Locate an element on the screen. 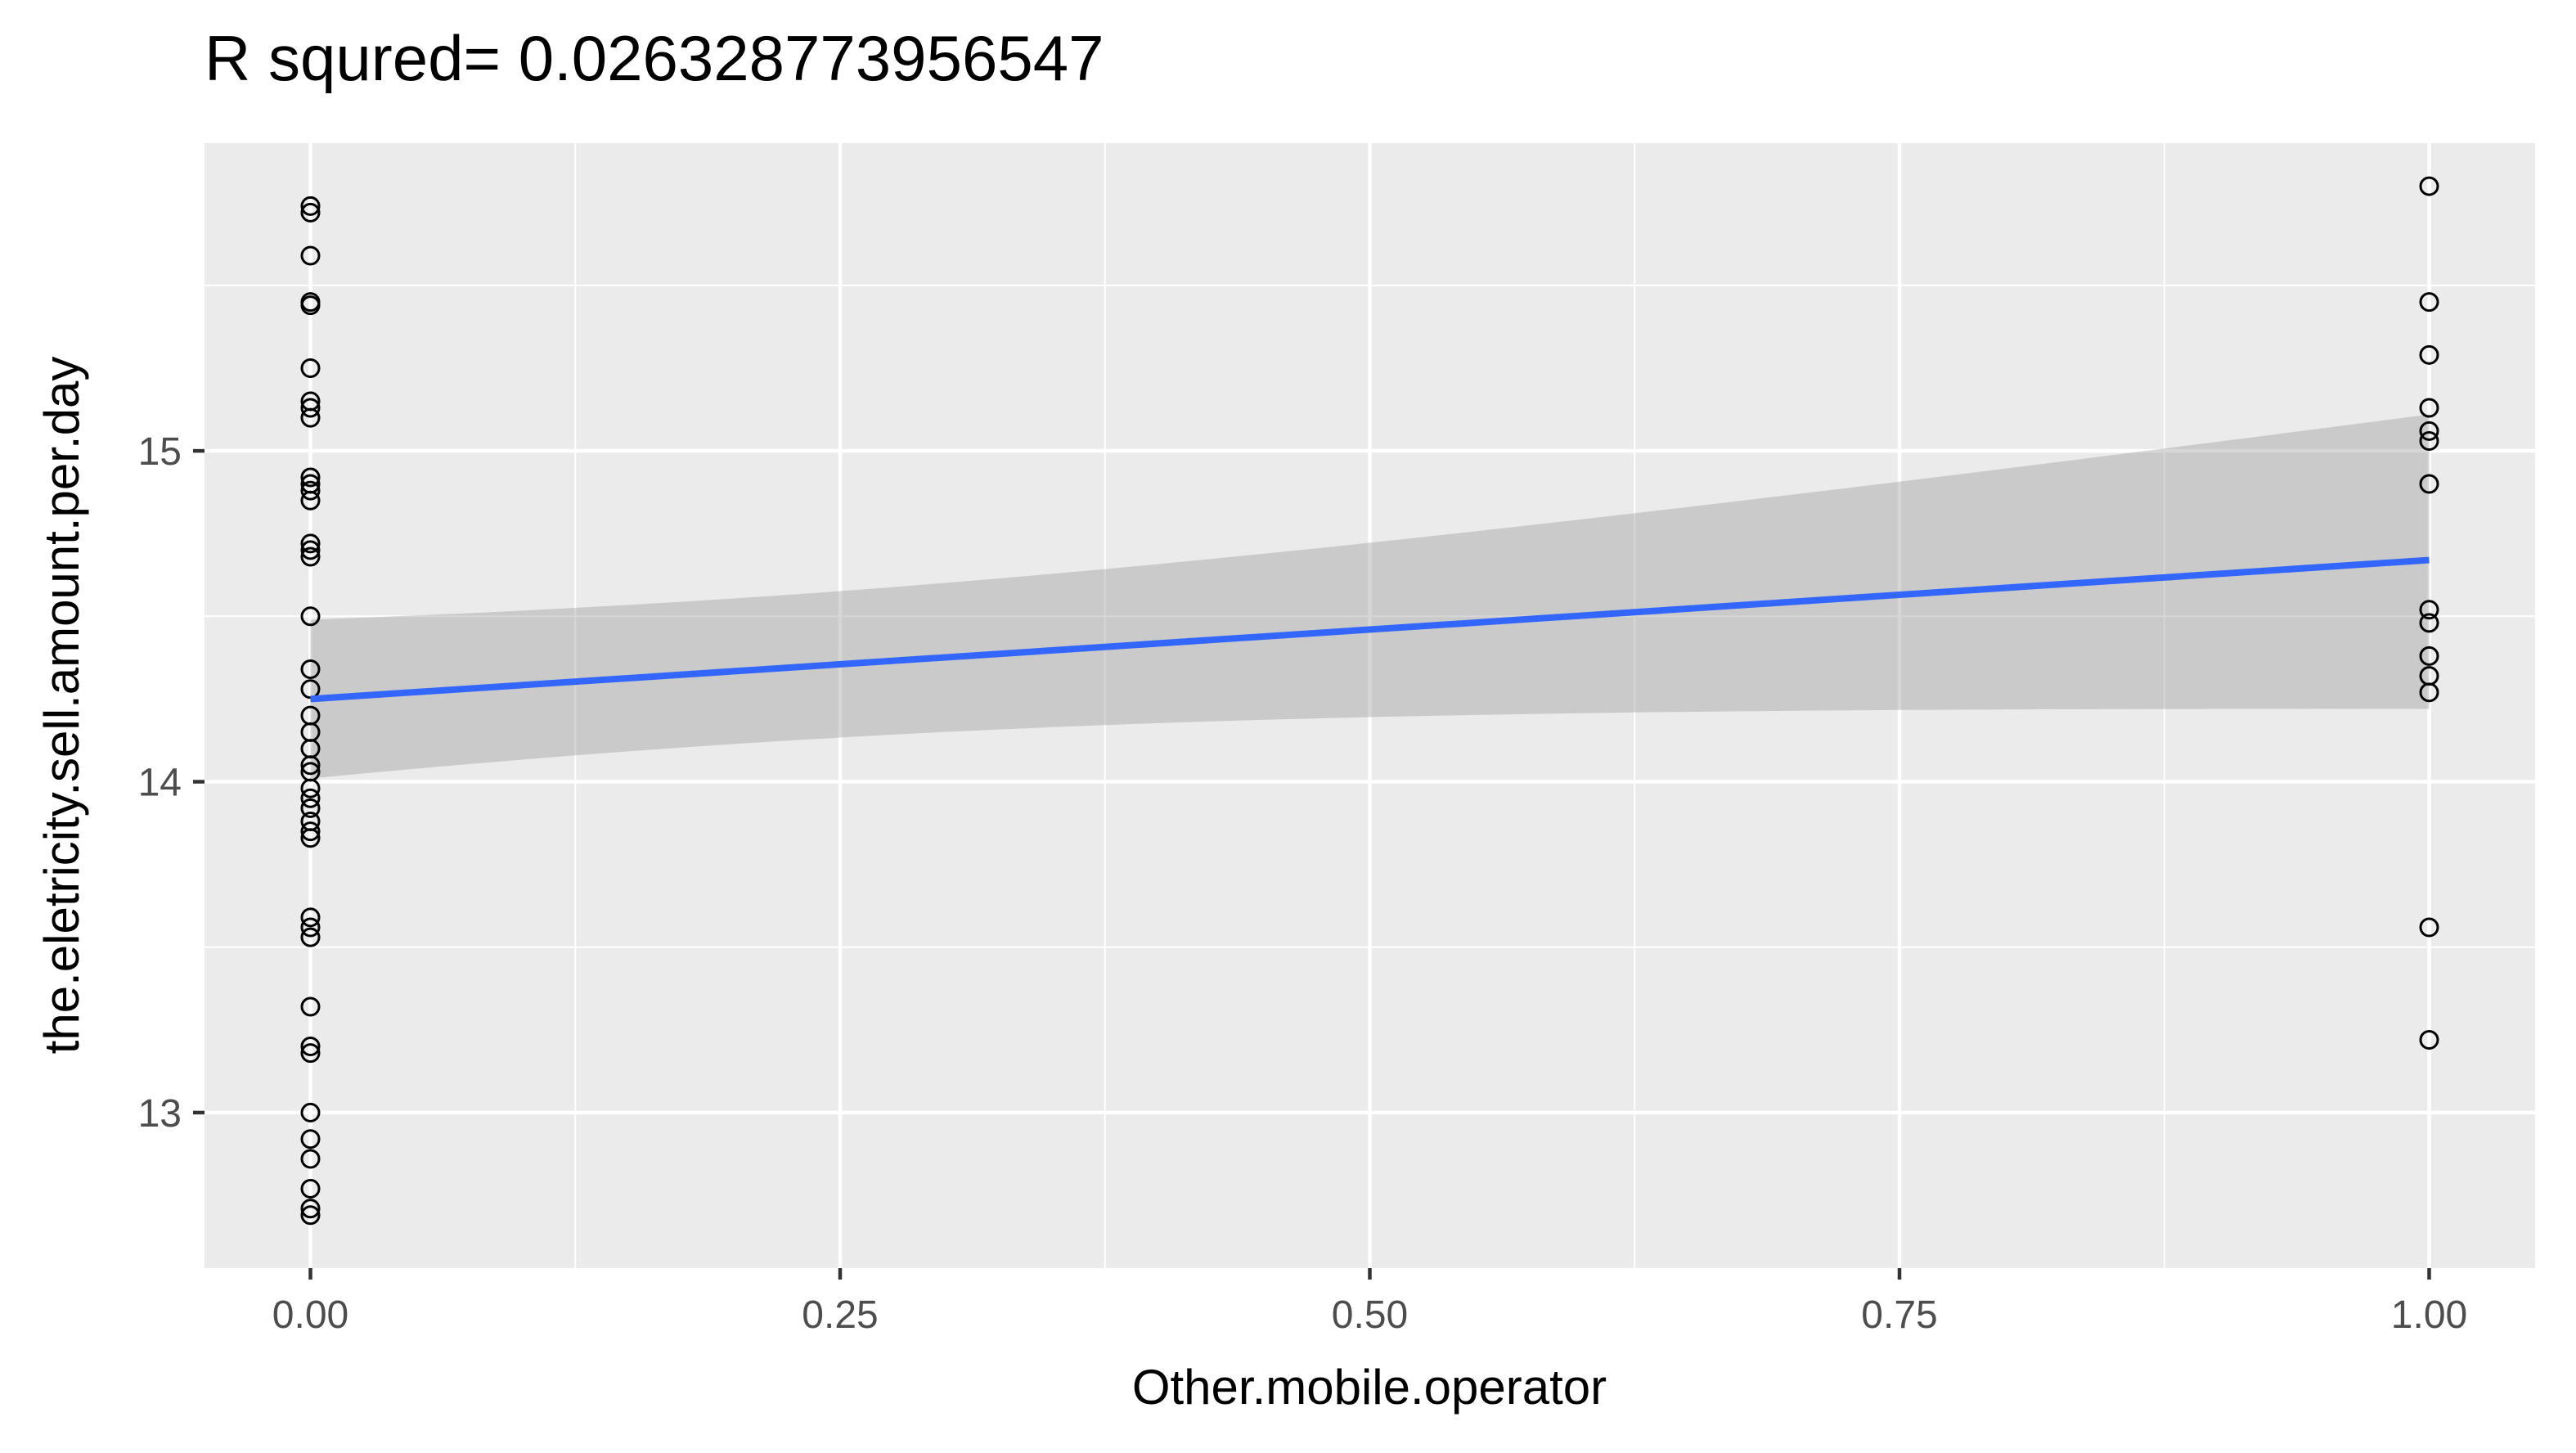 Image resolution: width=2576 pixels, height=1453 pixels. x-tick-label: 0.00 is located at coordinates (310, 1315).